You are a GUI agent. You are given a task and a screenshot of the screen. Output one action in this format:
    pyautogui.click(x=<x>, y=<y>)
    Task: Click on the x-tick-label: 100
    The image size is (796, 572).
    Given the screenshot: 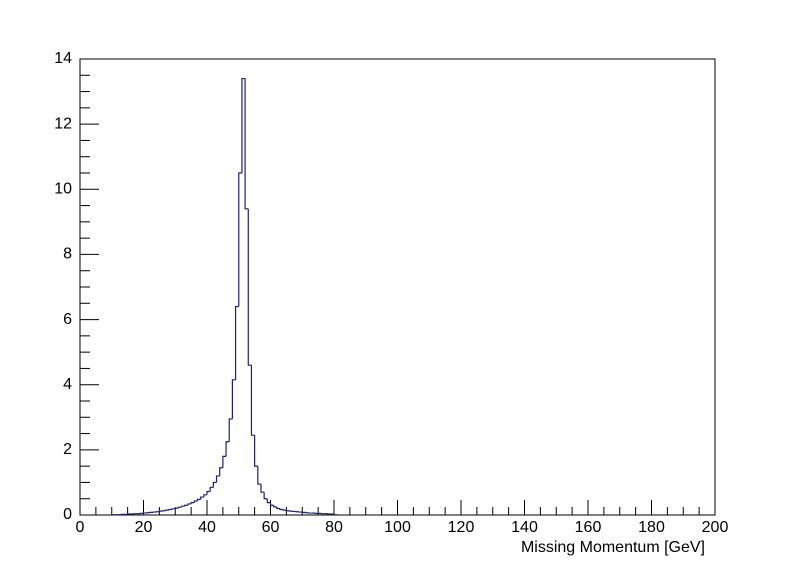 What is the action you would take?
    pyautogui.click(x=397, y=527)
    